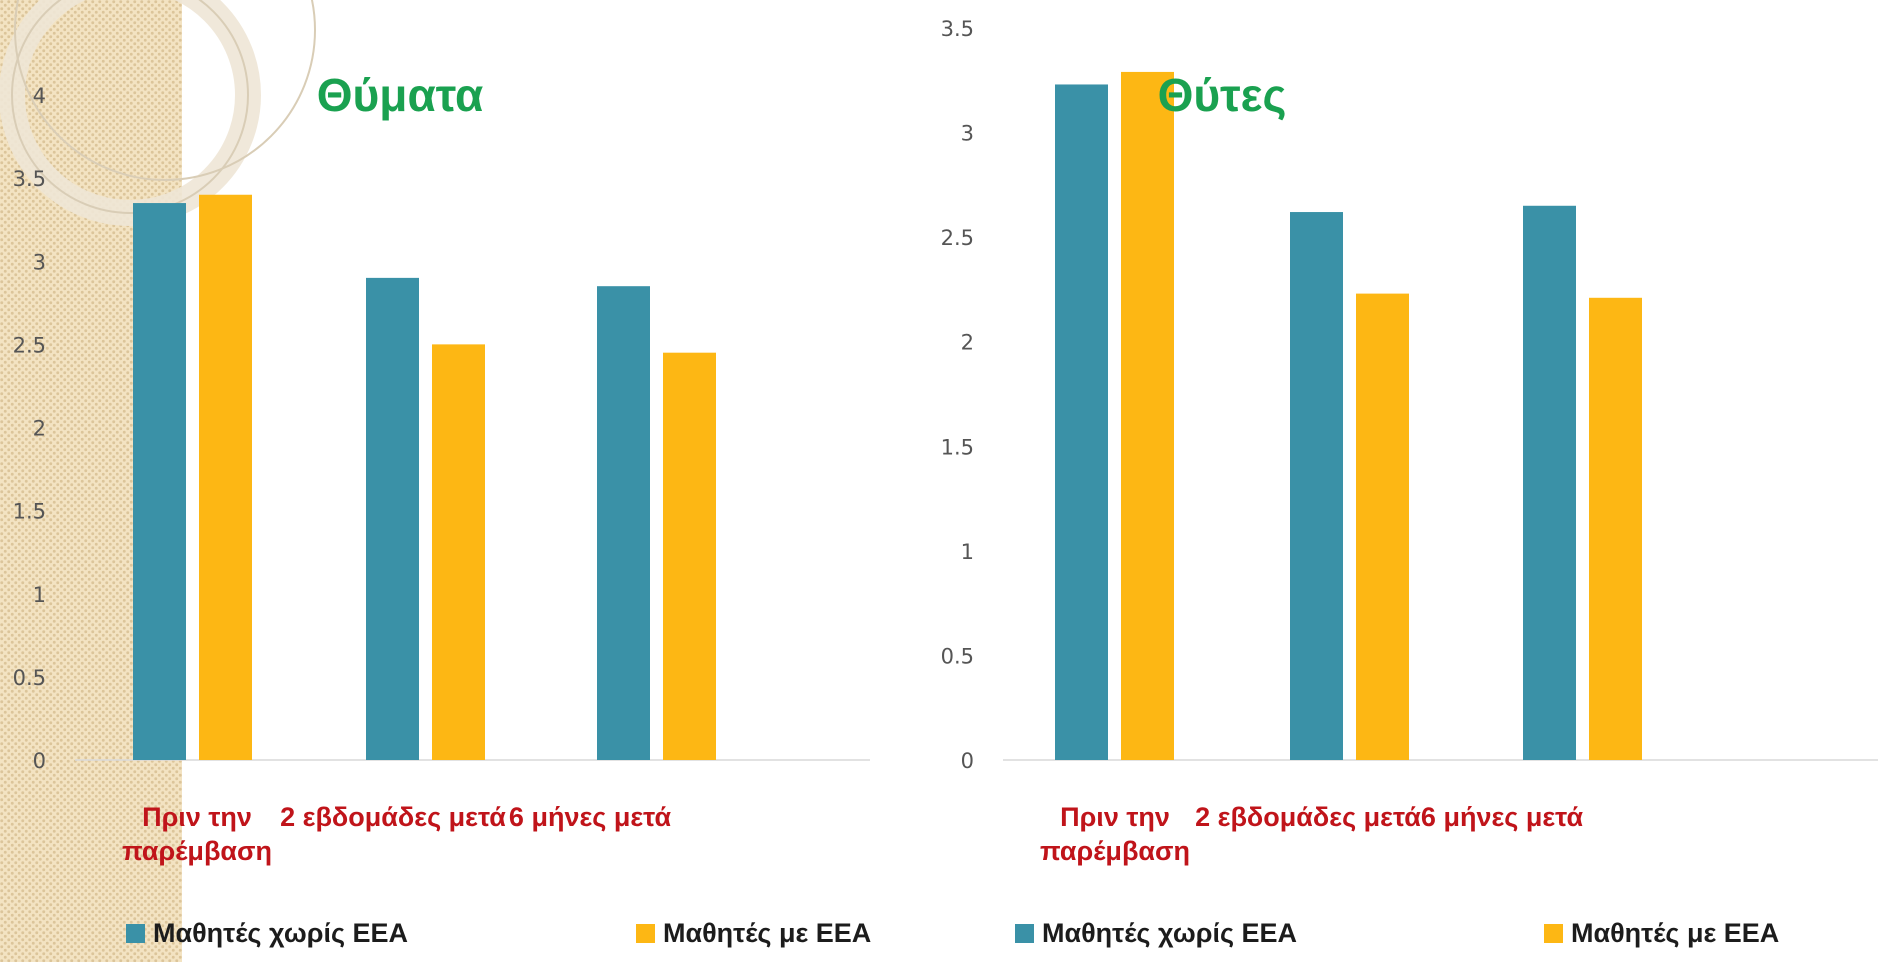 The image size is (1878, 962). Describe the element at coordinates (400, 95) in the screenshot. I see `chart-title: Θύματα` at that location.